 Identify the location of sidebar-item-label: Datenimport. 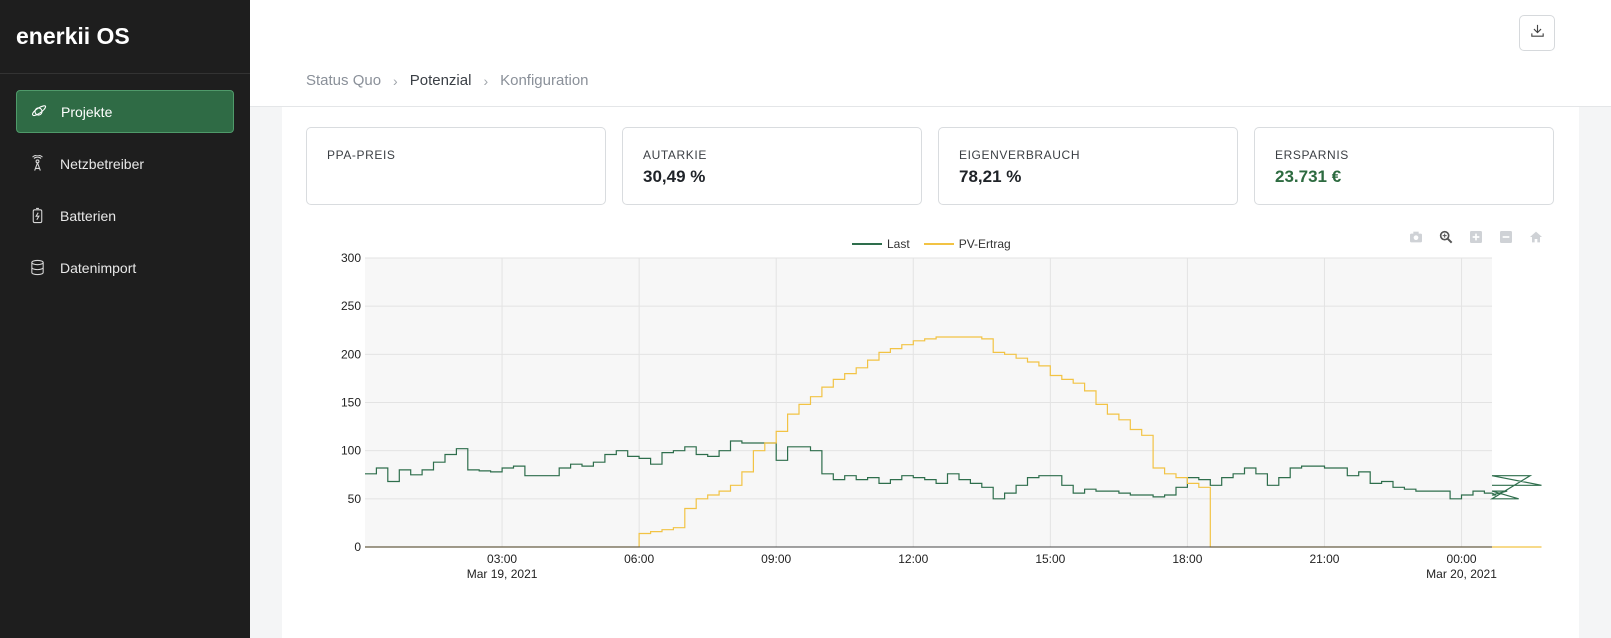
(98, 267).